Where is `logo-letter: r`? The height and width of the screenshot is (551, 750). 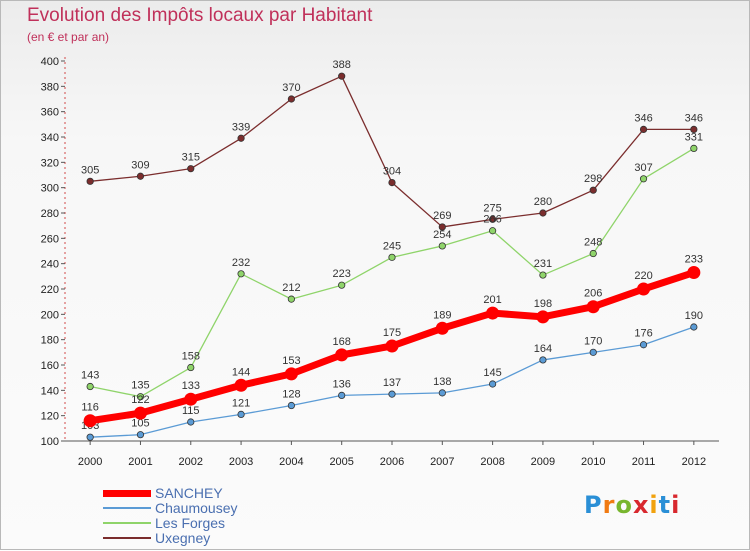 logo-letter: r is located at coordinates (609, 505).